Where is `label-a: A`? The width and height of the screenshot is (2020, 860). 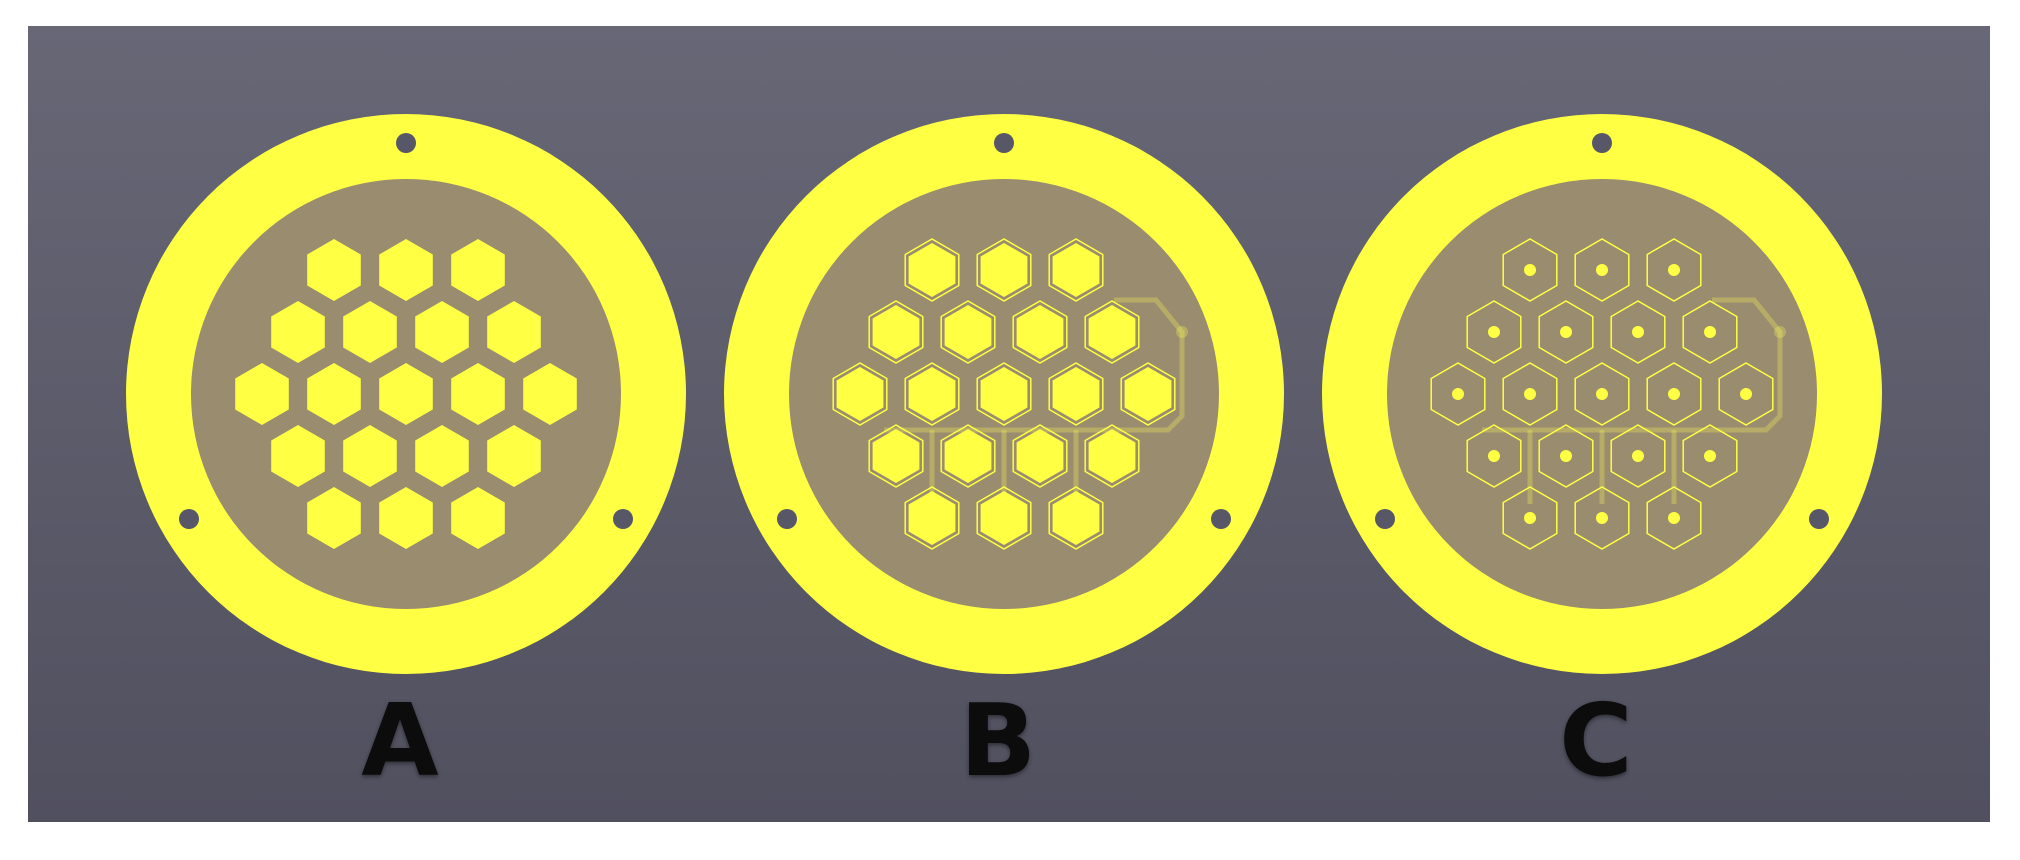 label-a: A is located at coordinates (400, 740).